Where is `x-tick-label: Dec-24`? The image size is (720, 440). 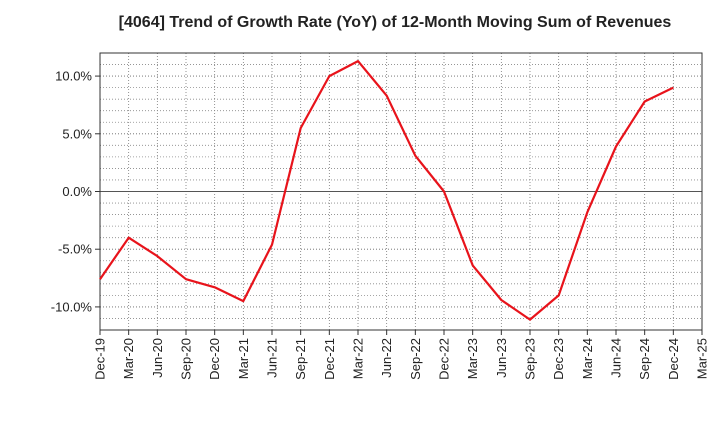 x-tick-label: Dec-24 is located at coordinates (673, 359).